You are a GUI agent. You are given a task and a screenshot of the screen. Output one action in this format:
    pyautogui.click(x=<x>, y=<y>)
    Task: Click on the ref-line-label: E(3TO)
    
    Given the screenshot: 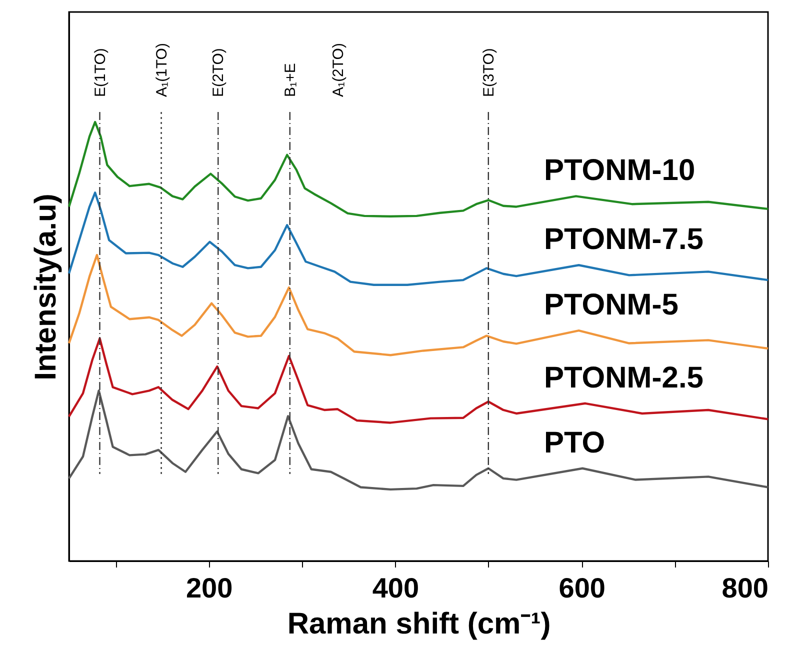 What is the action you would take?
    pyautogui.click(x=489, y=72)
    